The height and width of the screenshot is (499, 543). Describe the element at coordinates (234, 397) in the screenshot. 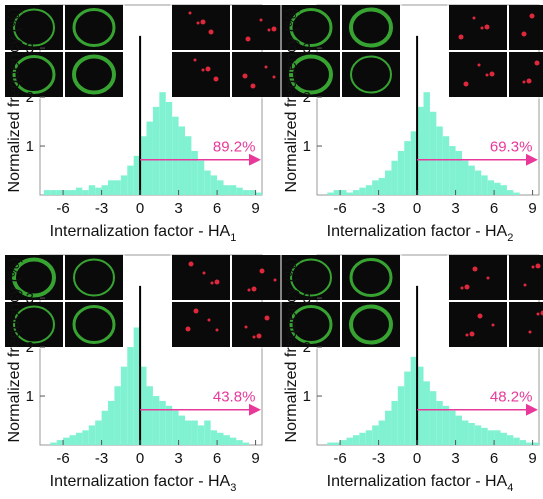

I see `annotation-label: 43.8%` at that location.